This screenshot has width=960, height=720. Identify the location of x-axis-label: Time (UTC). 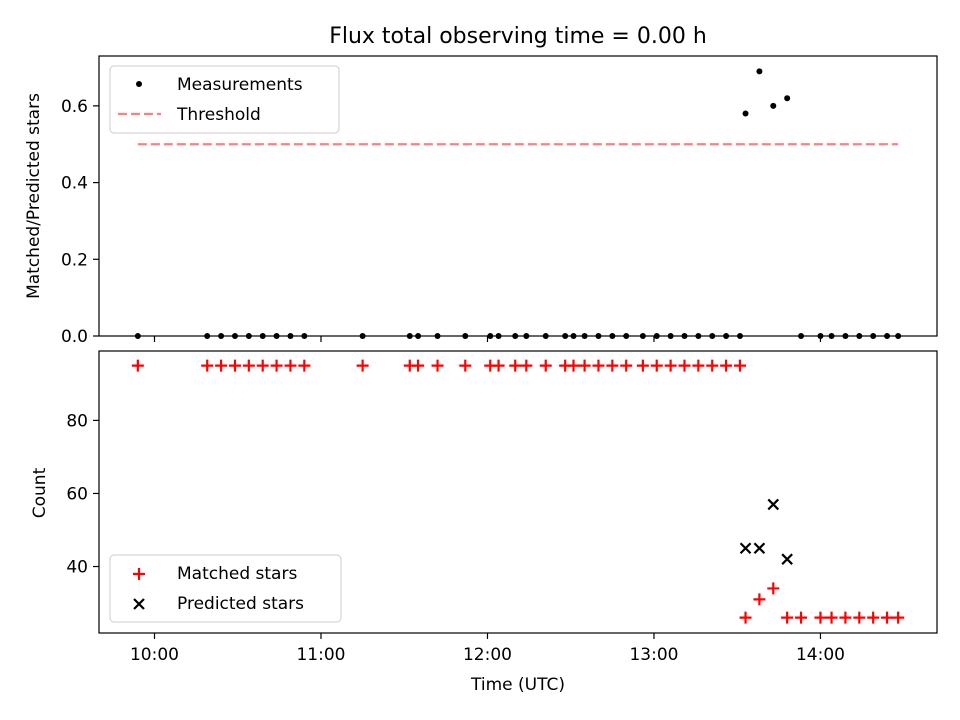
(517, 685).